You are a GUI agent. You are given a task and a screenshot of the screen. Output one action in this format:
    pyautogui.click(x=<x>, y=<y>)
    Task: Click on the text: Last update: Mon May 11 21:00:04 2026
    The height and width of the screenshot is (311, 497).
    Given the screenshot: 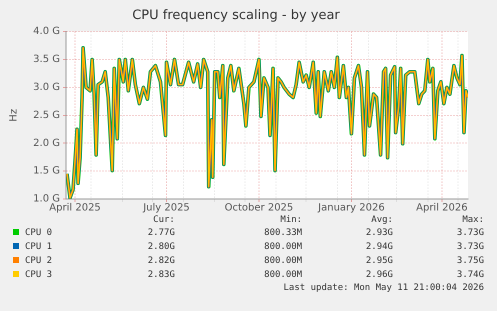 What is the action you would take?
    pyautogui.click(x=383, y=288)
    